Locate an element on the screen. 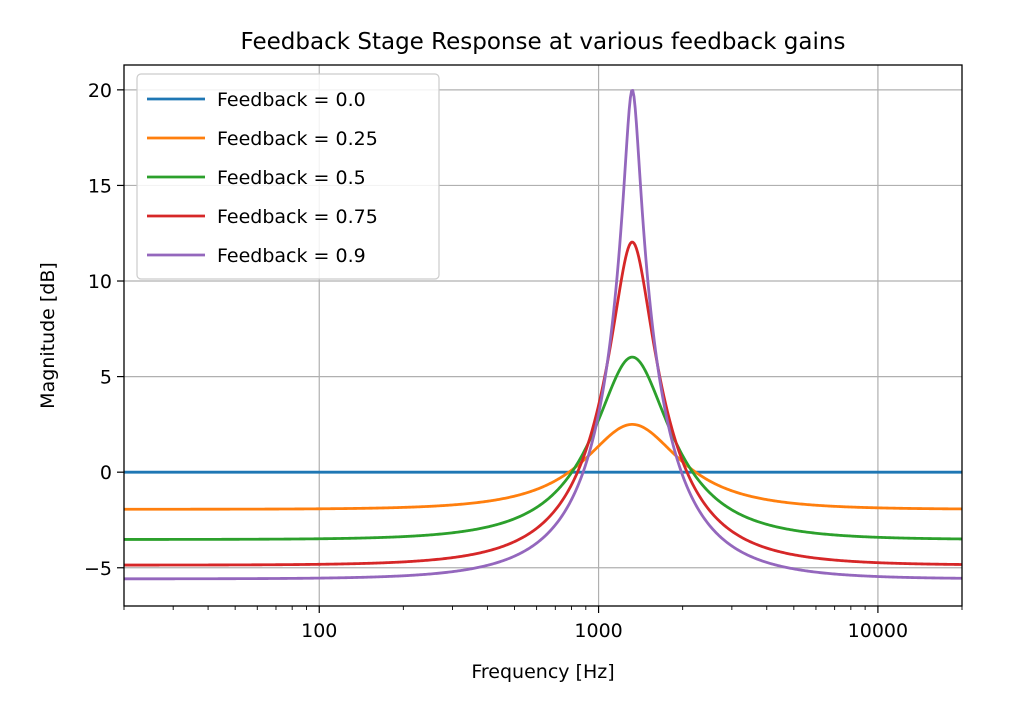 This screenshot has width=1032, height=704. x-tick-label: 10000 is located at coordinates (878, 631).